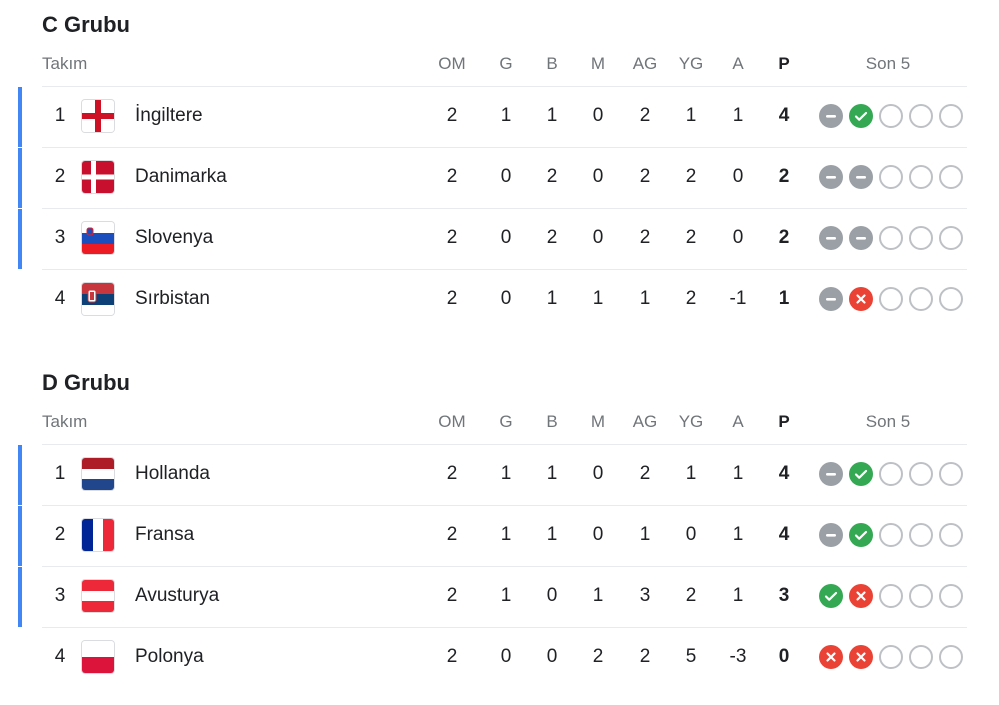  Describe the element at coordinates (691, 63) in the screenshot. I see `header-yg: YG` at that location.